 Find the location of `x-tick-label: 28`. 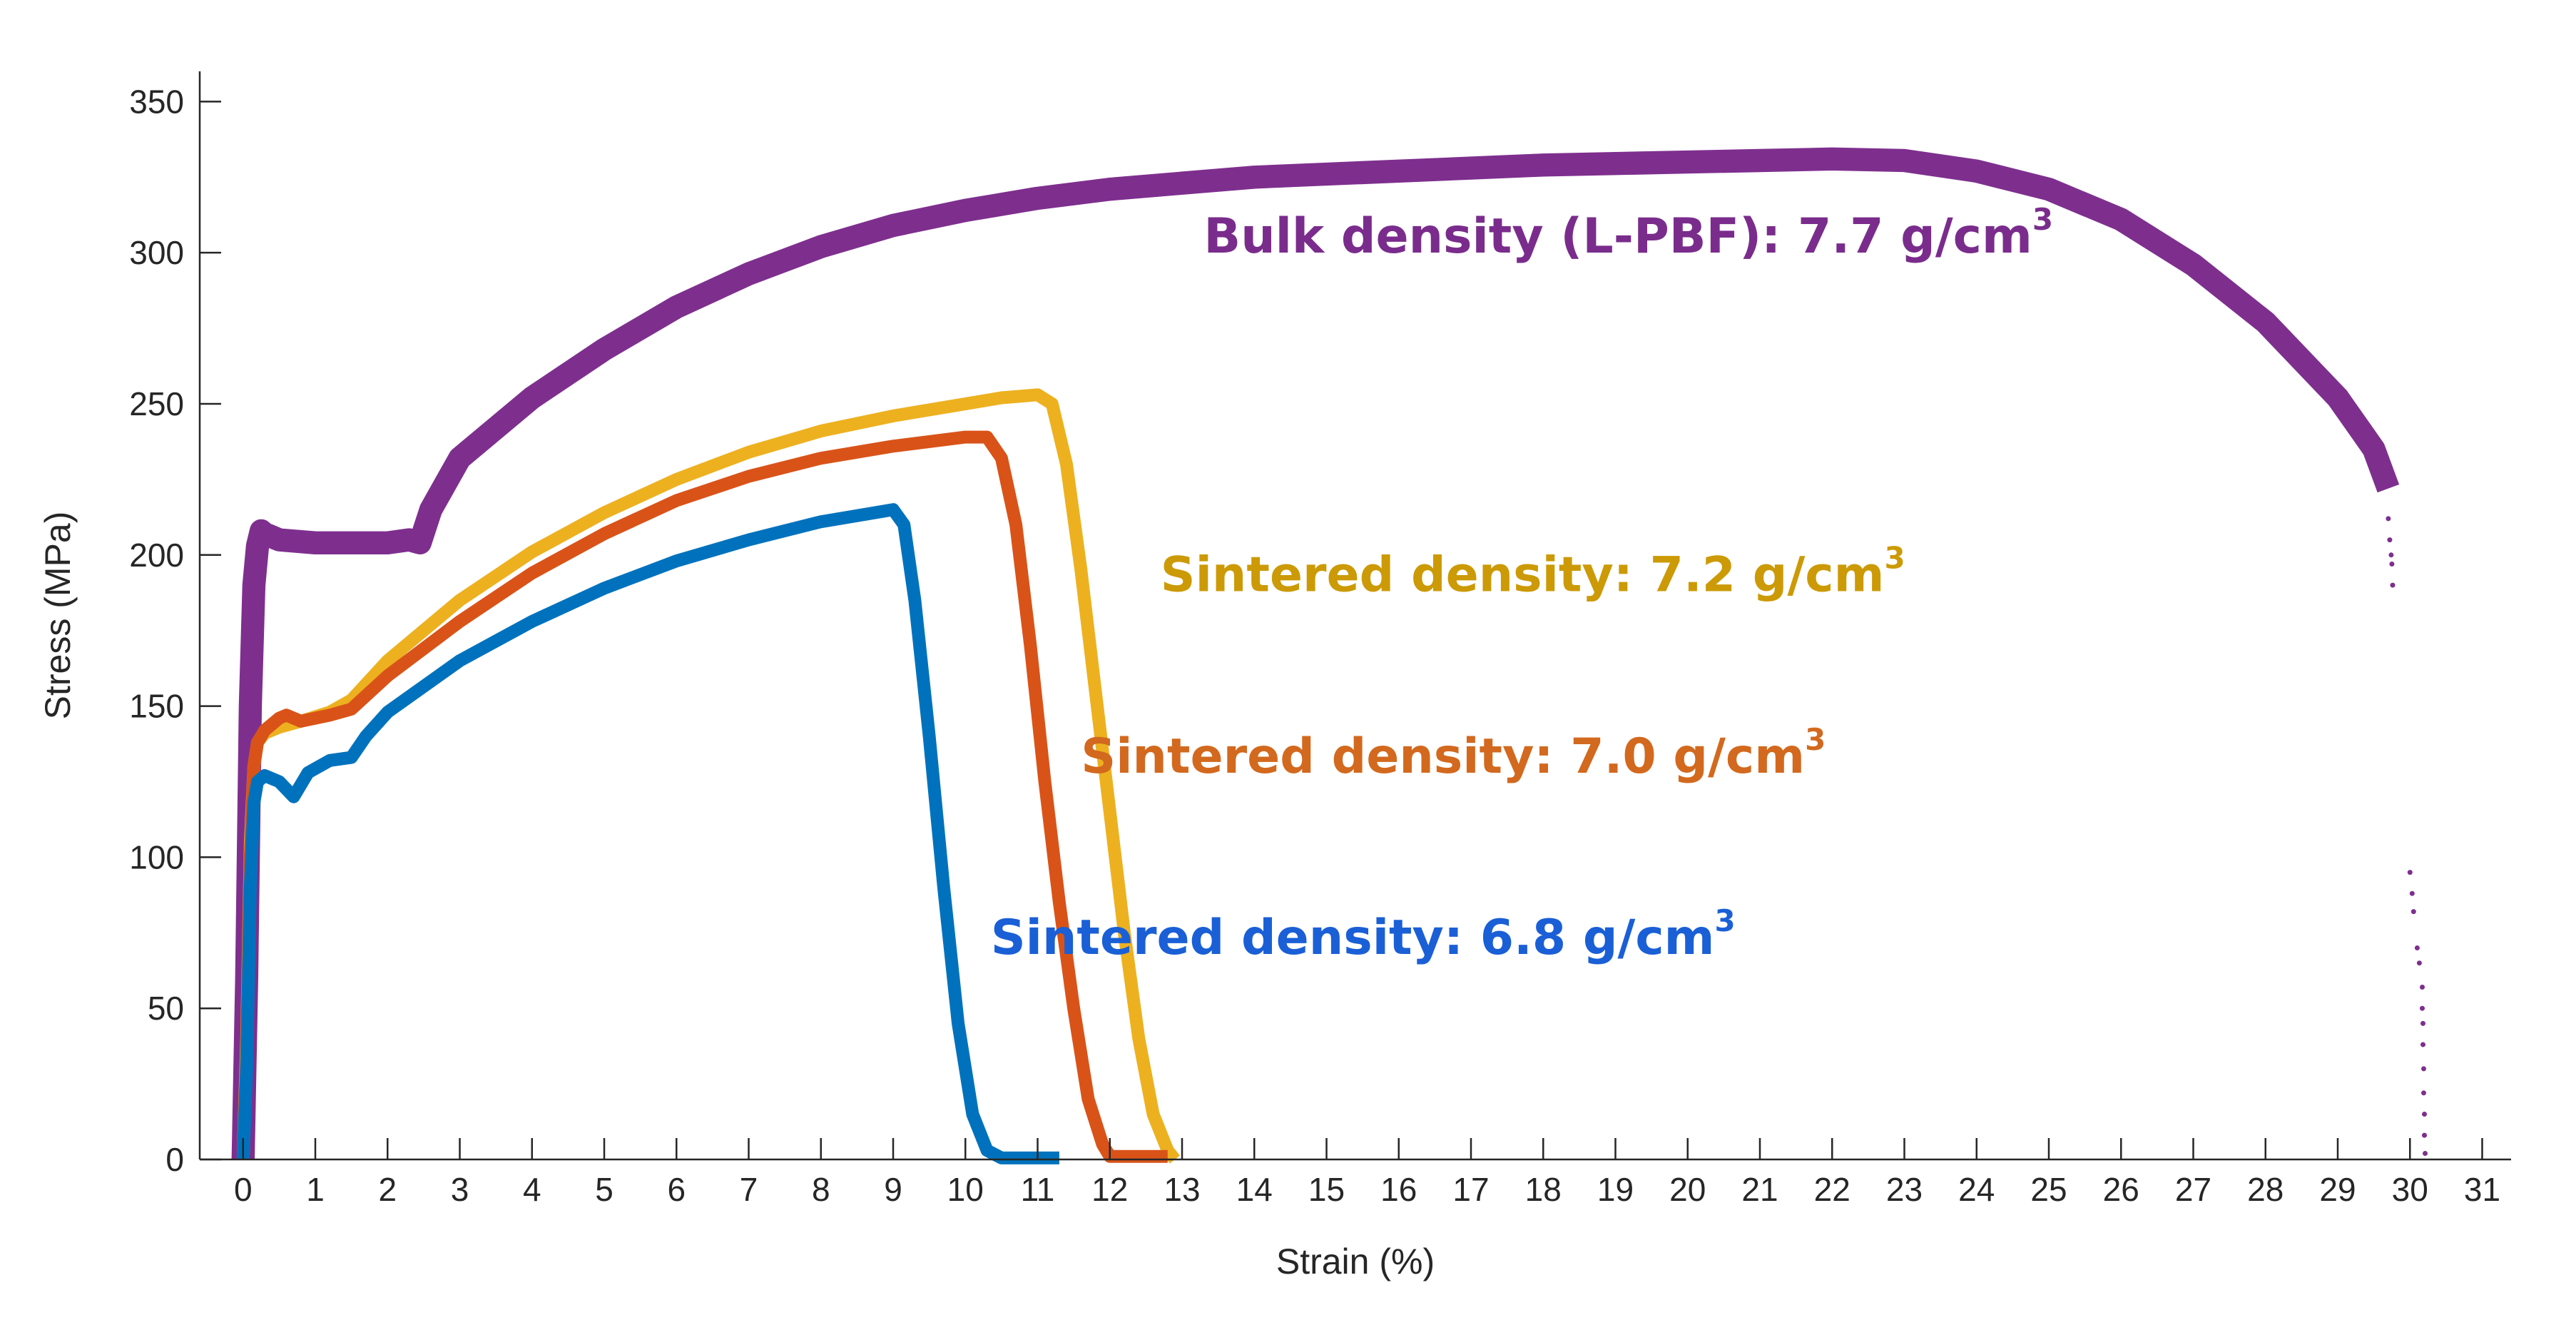

x-tick-label: 28 is located at coordinates (2265, 1189).